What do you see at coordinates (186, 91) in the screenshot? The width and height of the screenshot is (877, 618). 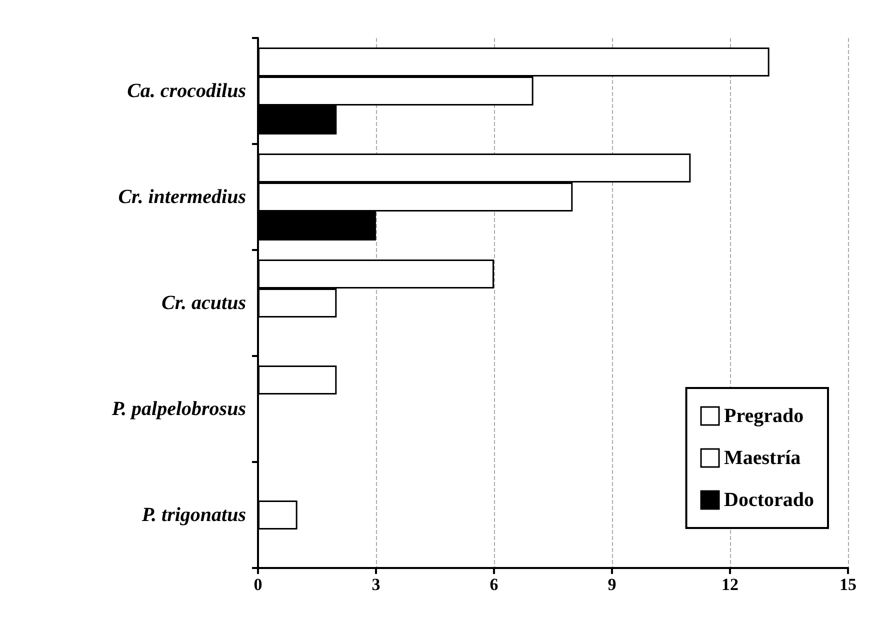 I see `y-tick-label: Ca. crocodilus` at bounding box center [186, 91].